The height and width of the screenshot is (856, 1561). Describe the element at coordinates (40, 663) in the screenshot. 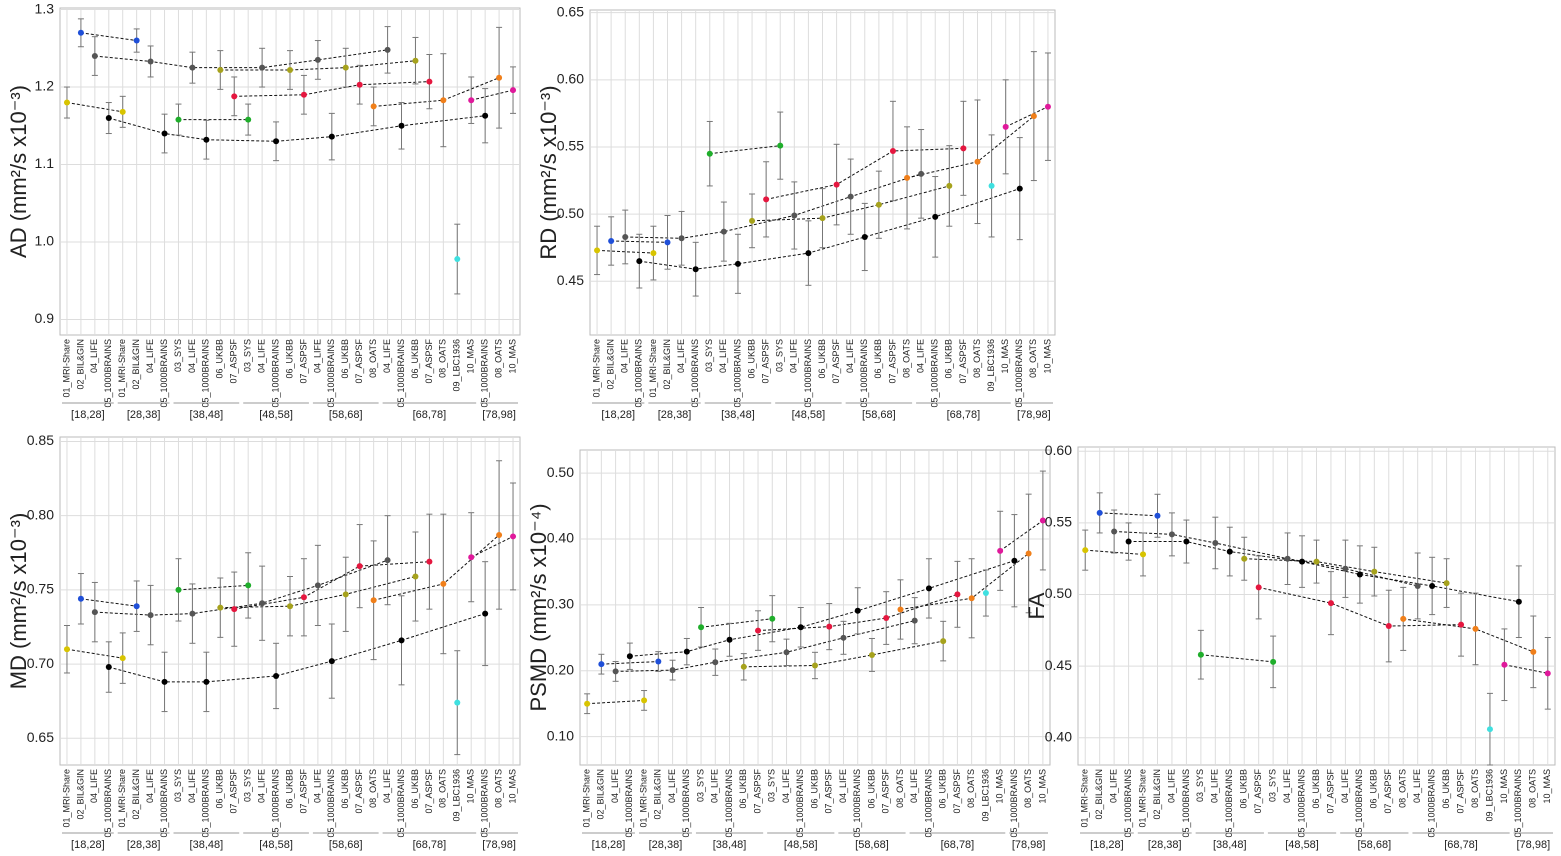

I see `y-tick-label: 0.70` at that location.